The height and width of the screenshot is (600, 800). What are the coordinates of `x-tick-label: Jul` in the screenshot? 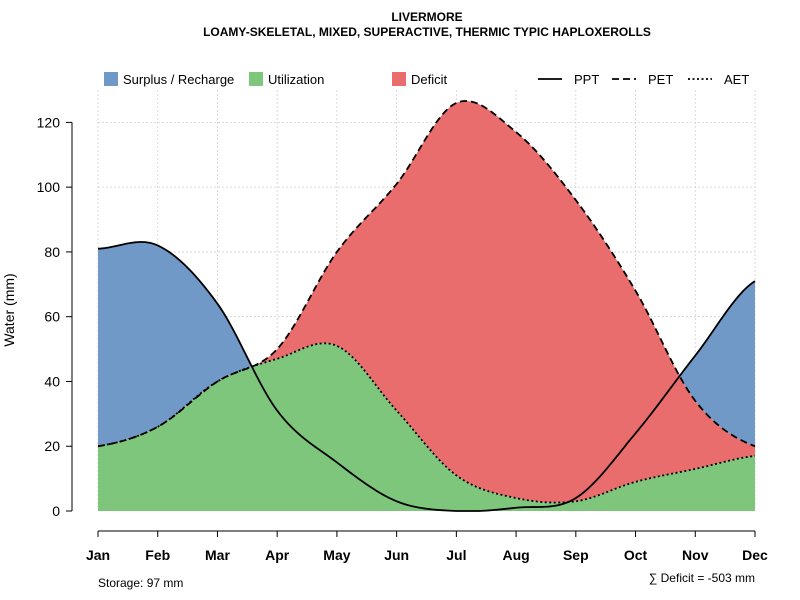 It's located at (456, 555).